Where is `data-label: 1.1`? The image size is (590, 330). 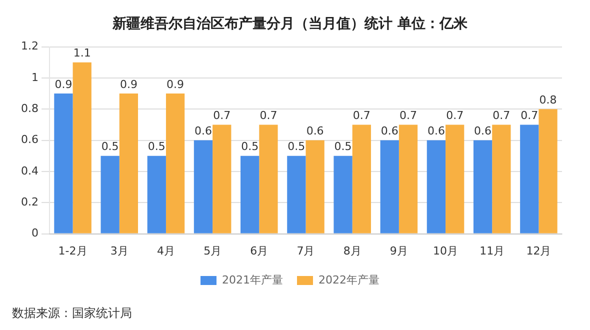 data-label: 1.1 is located at coordinates (82, 53).